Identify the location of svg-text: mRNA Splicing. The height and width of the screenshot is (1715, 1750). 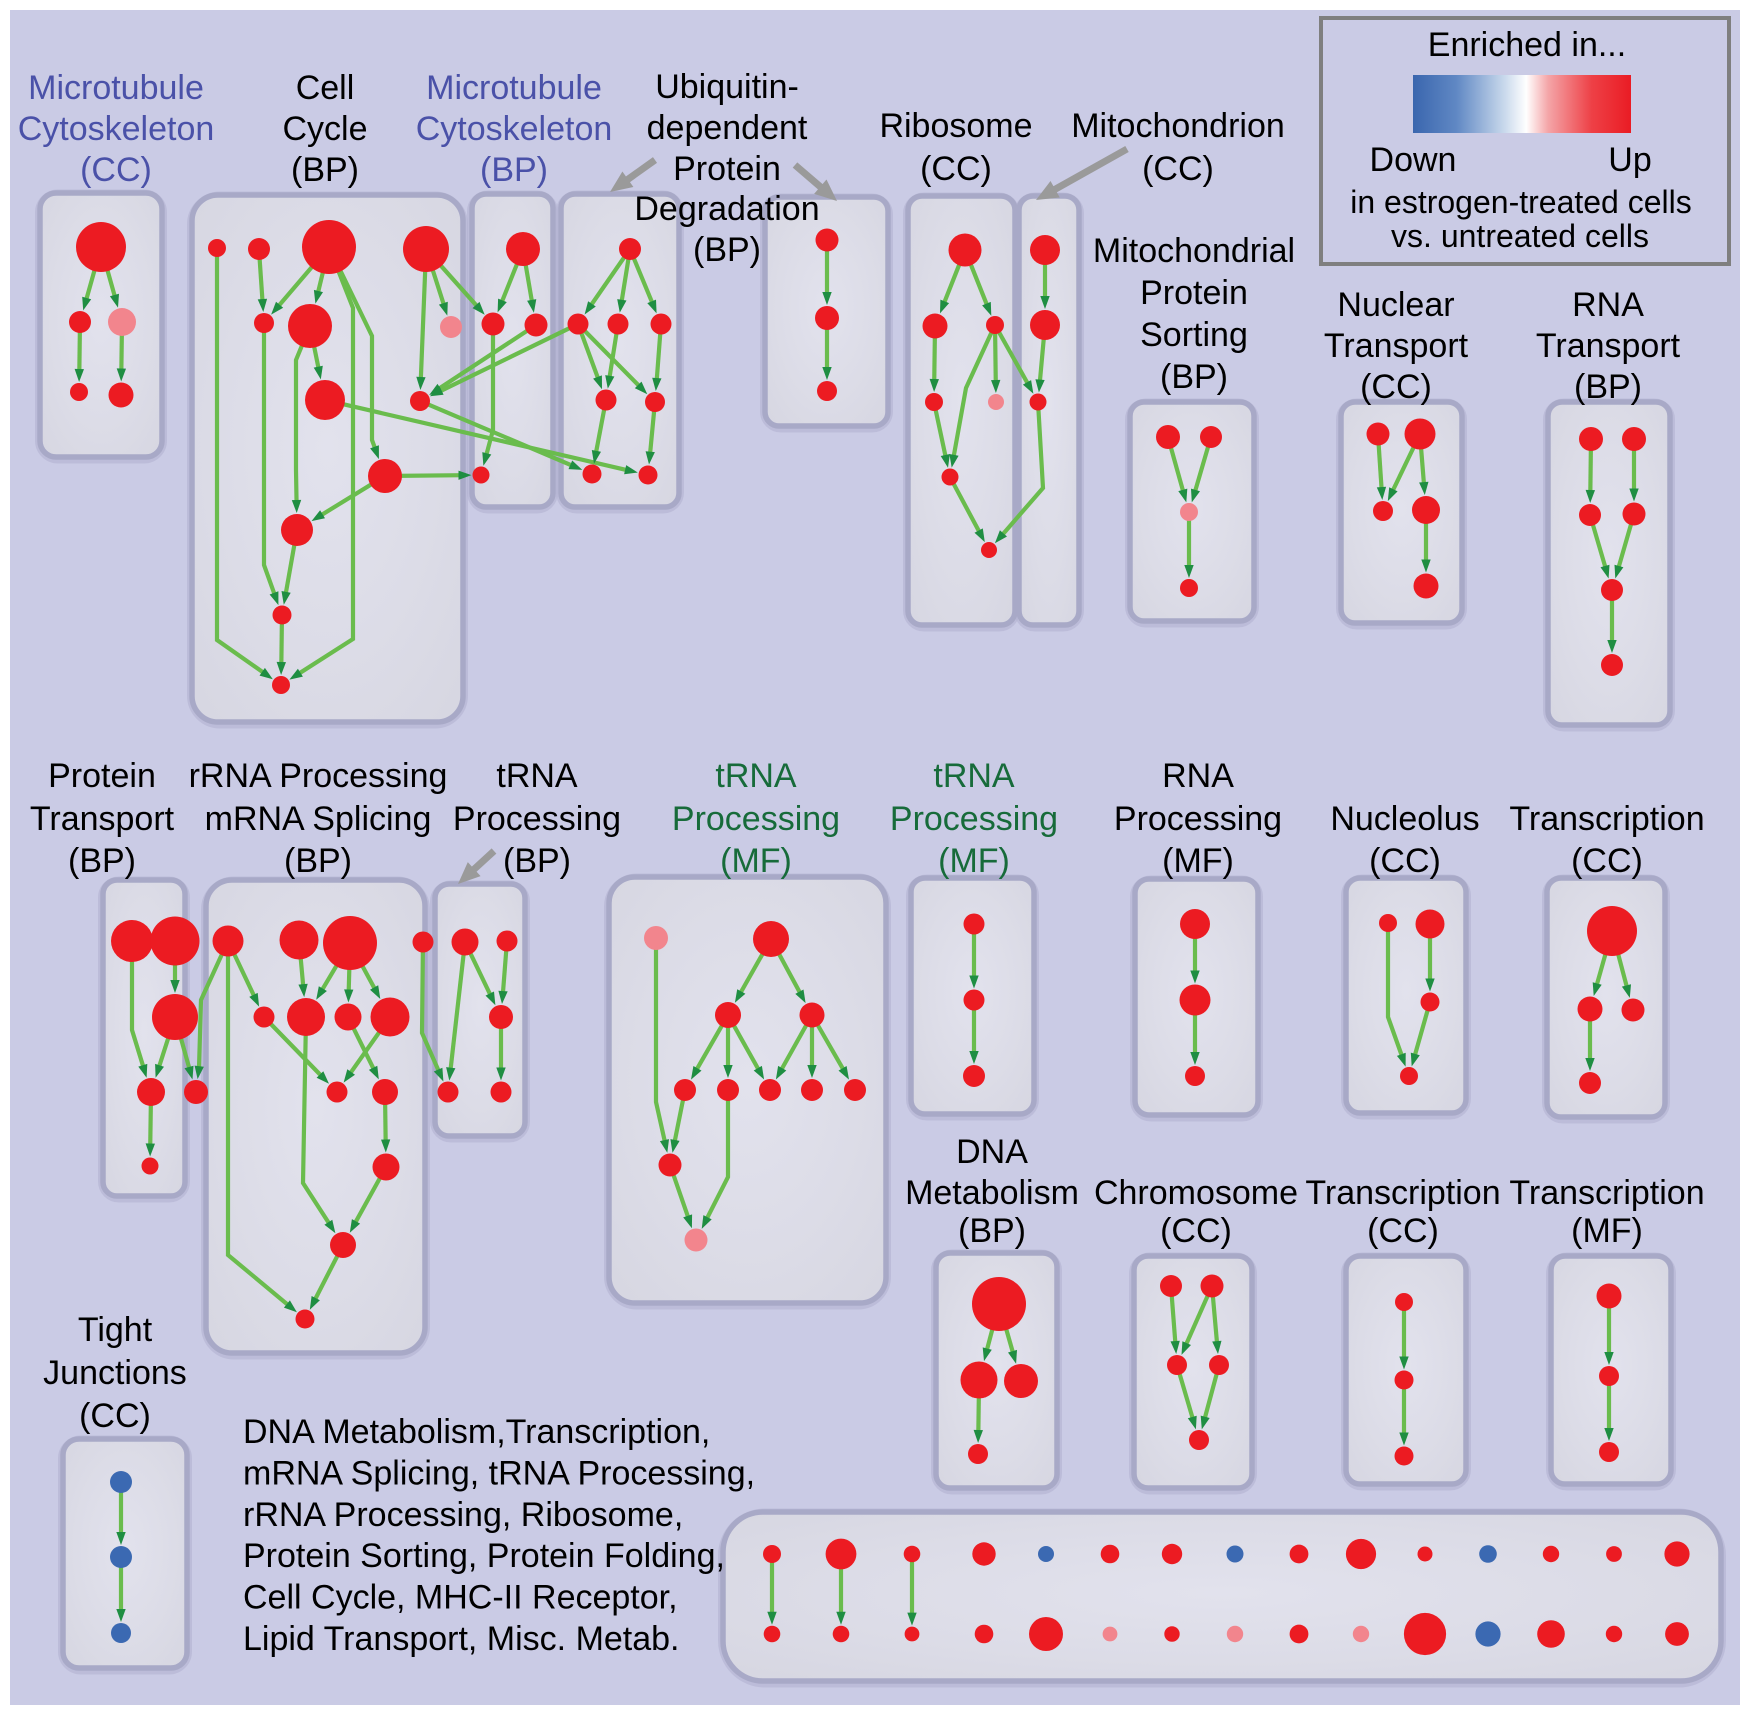
(318, 819).